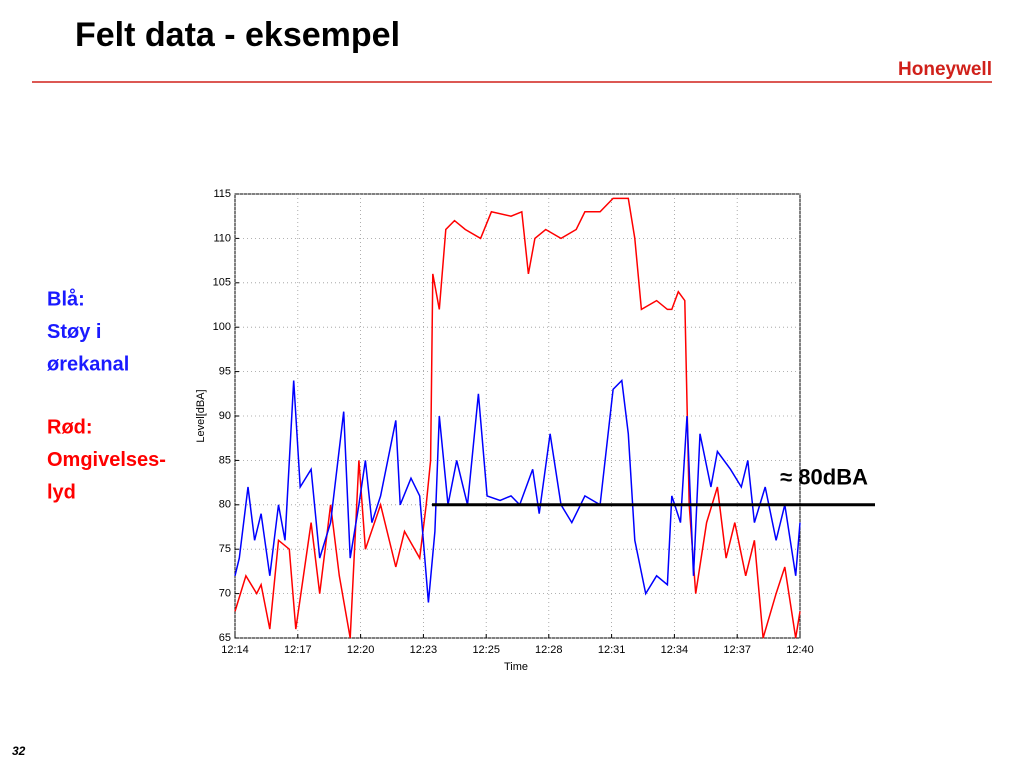 The width and height of the screenshot is (1024, 768). What do you see at coordinates (225, 505) in the screenshot?
I see `y-tick-label: 80` at bounding box center [225, 505].